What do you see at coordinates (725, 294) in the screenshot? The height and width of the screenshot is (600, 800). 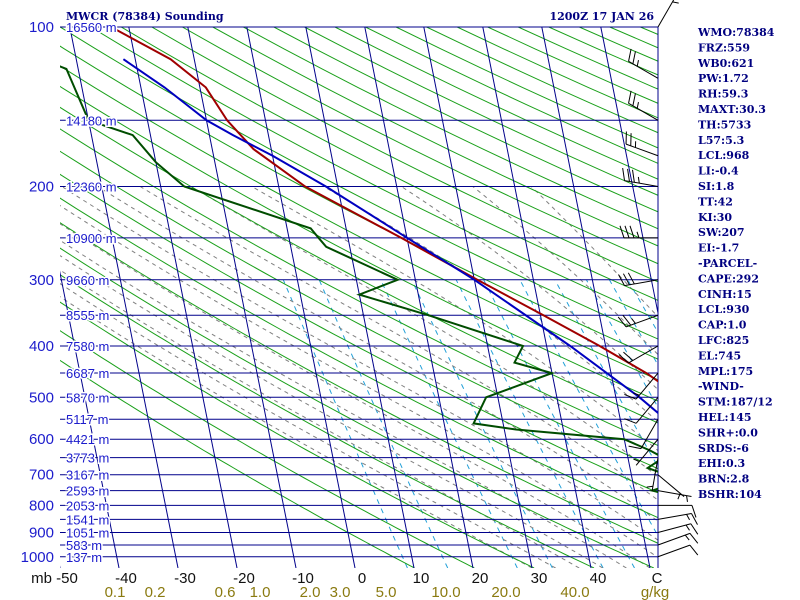 I see `index-item: CINH:15` at bounding box center [725, 294].